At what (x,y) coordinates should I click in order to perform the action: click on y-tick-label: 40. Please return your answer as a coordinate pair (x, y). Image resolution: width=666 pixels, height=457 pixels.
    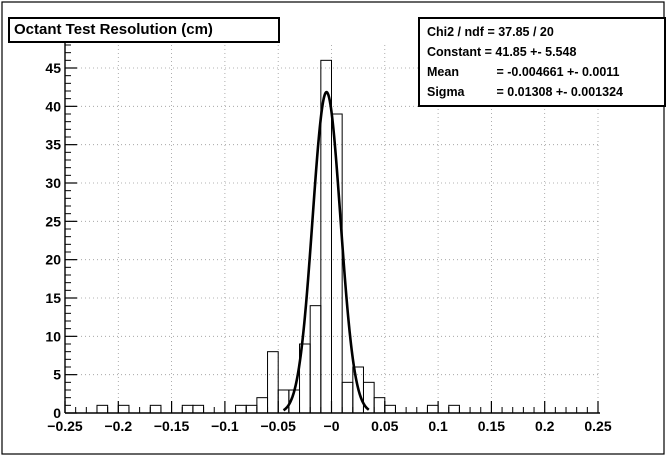
    Looking at the image, I should click on (53, 106).